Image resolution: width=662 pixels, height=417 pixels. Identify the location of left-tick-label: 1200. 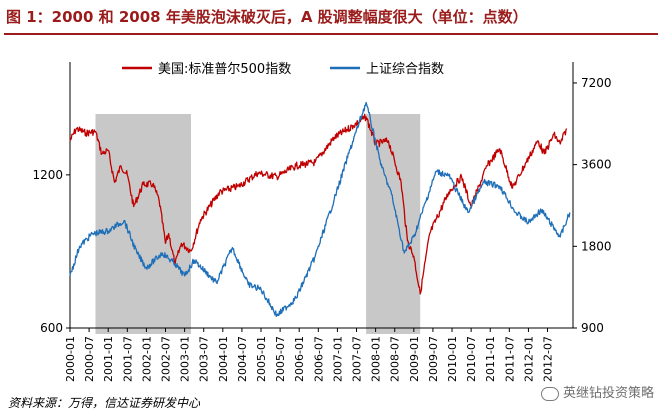
(47, 175).